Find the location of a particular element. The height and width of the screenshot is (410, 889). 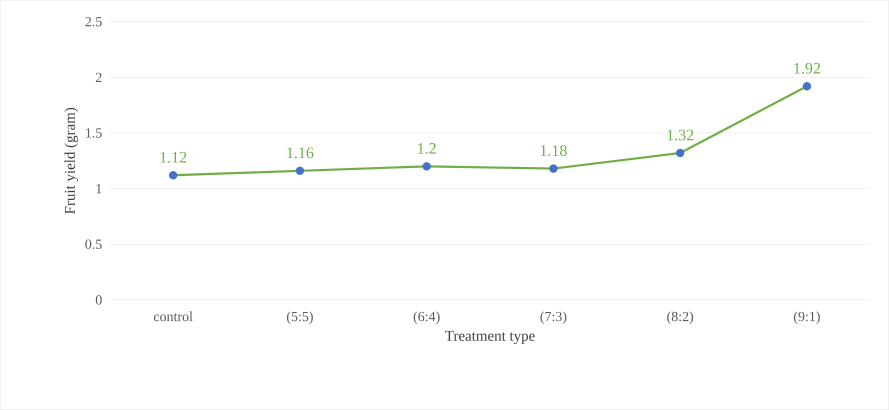

data-label: 1.92 is located at coordinates (807, 68).